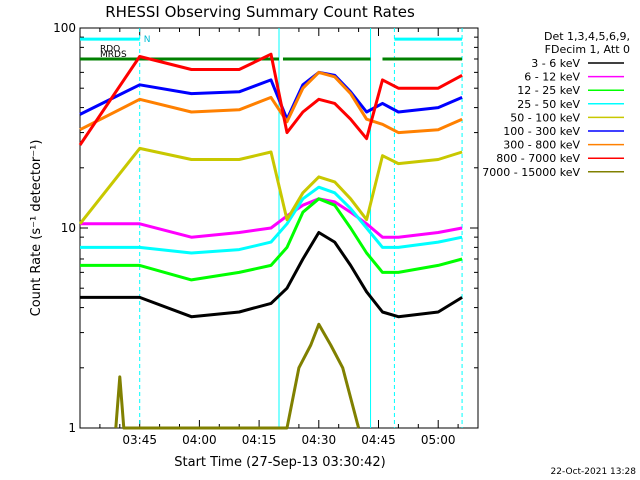 The image size is (640, 480). Describe the element at coordinates (545, 117) in the screenshot. I see `legend-entry-label: 50 - 100 keV` at that location.